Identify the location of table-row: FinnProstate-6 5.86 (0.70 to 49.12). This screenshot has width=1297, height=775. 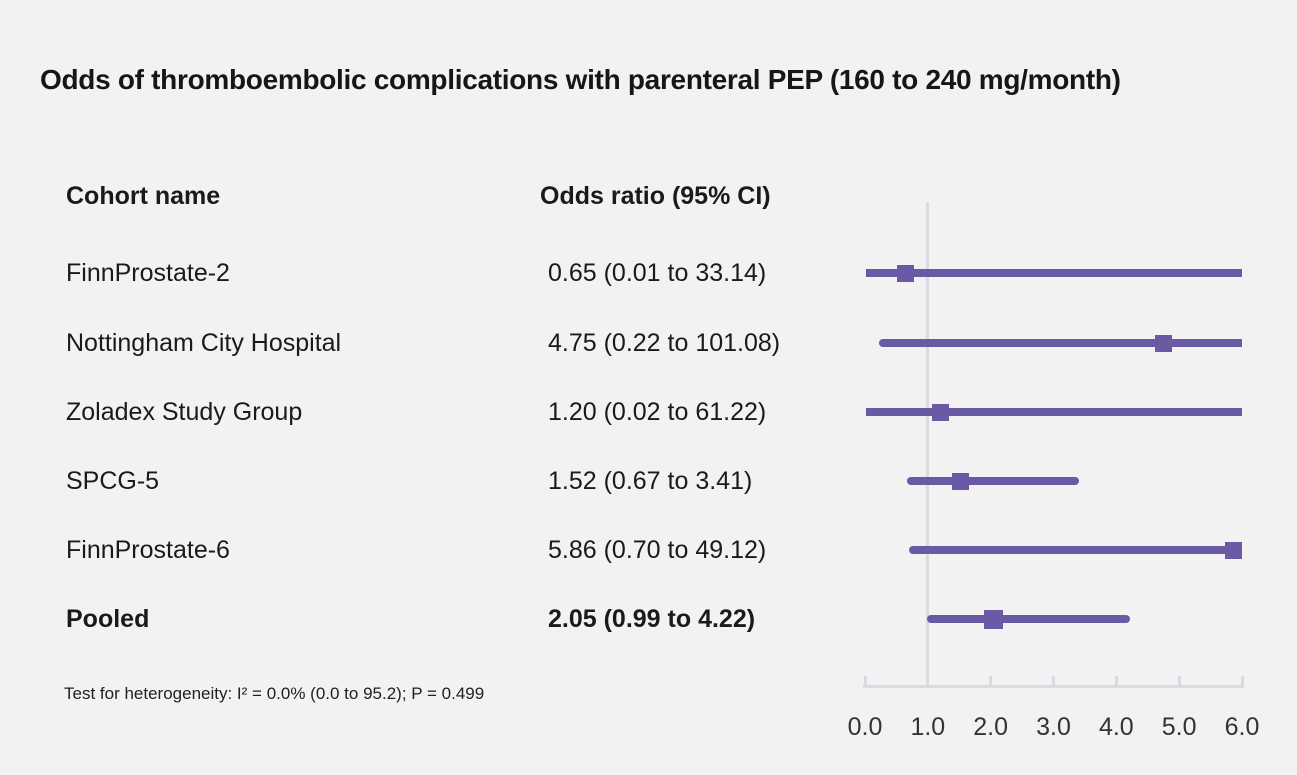
(648, 550).